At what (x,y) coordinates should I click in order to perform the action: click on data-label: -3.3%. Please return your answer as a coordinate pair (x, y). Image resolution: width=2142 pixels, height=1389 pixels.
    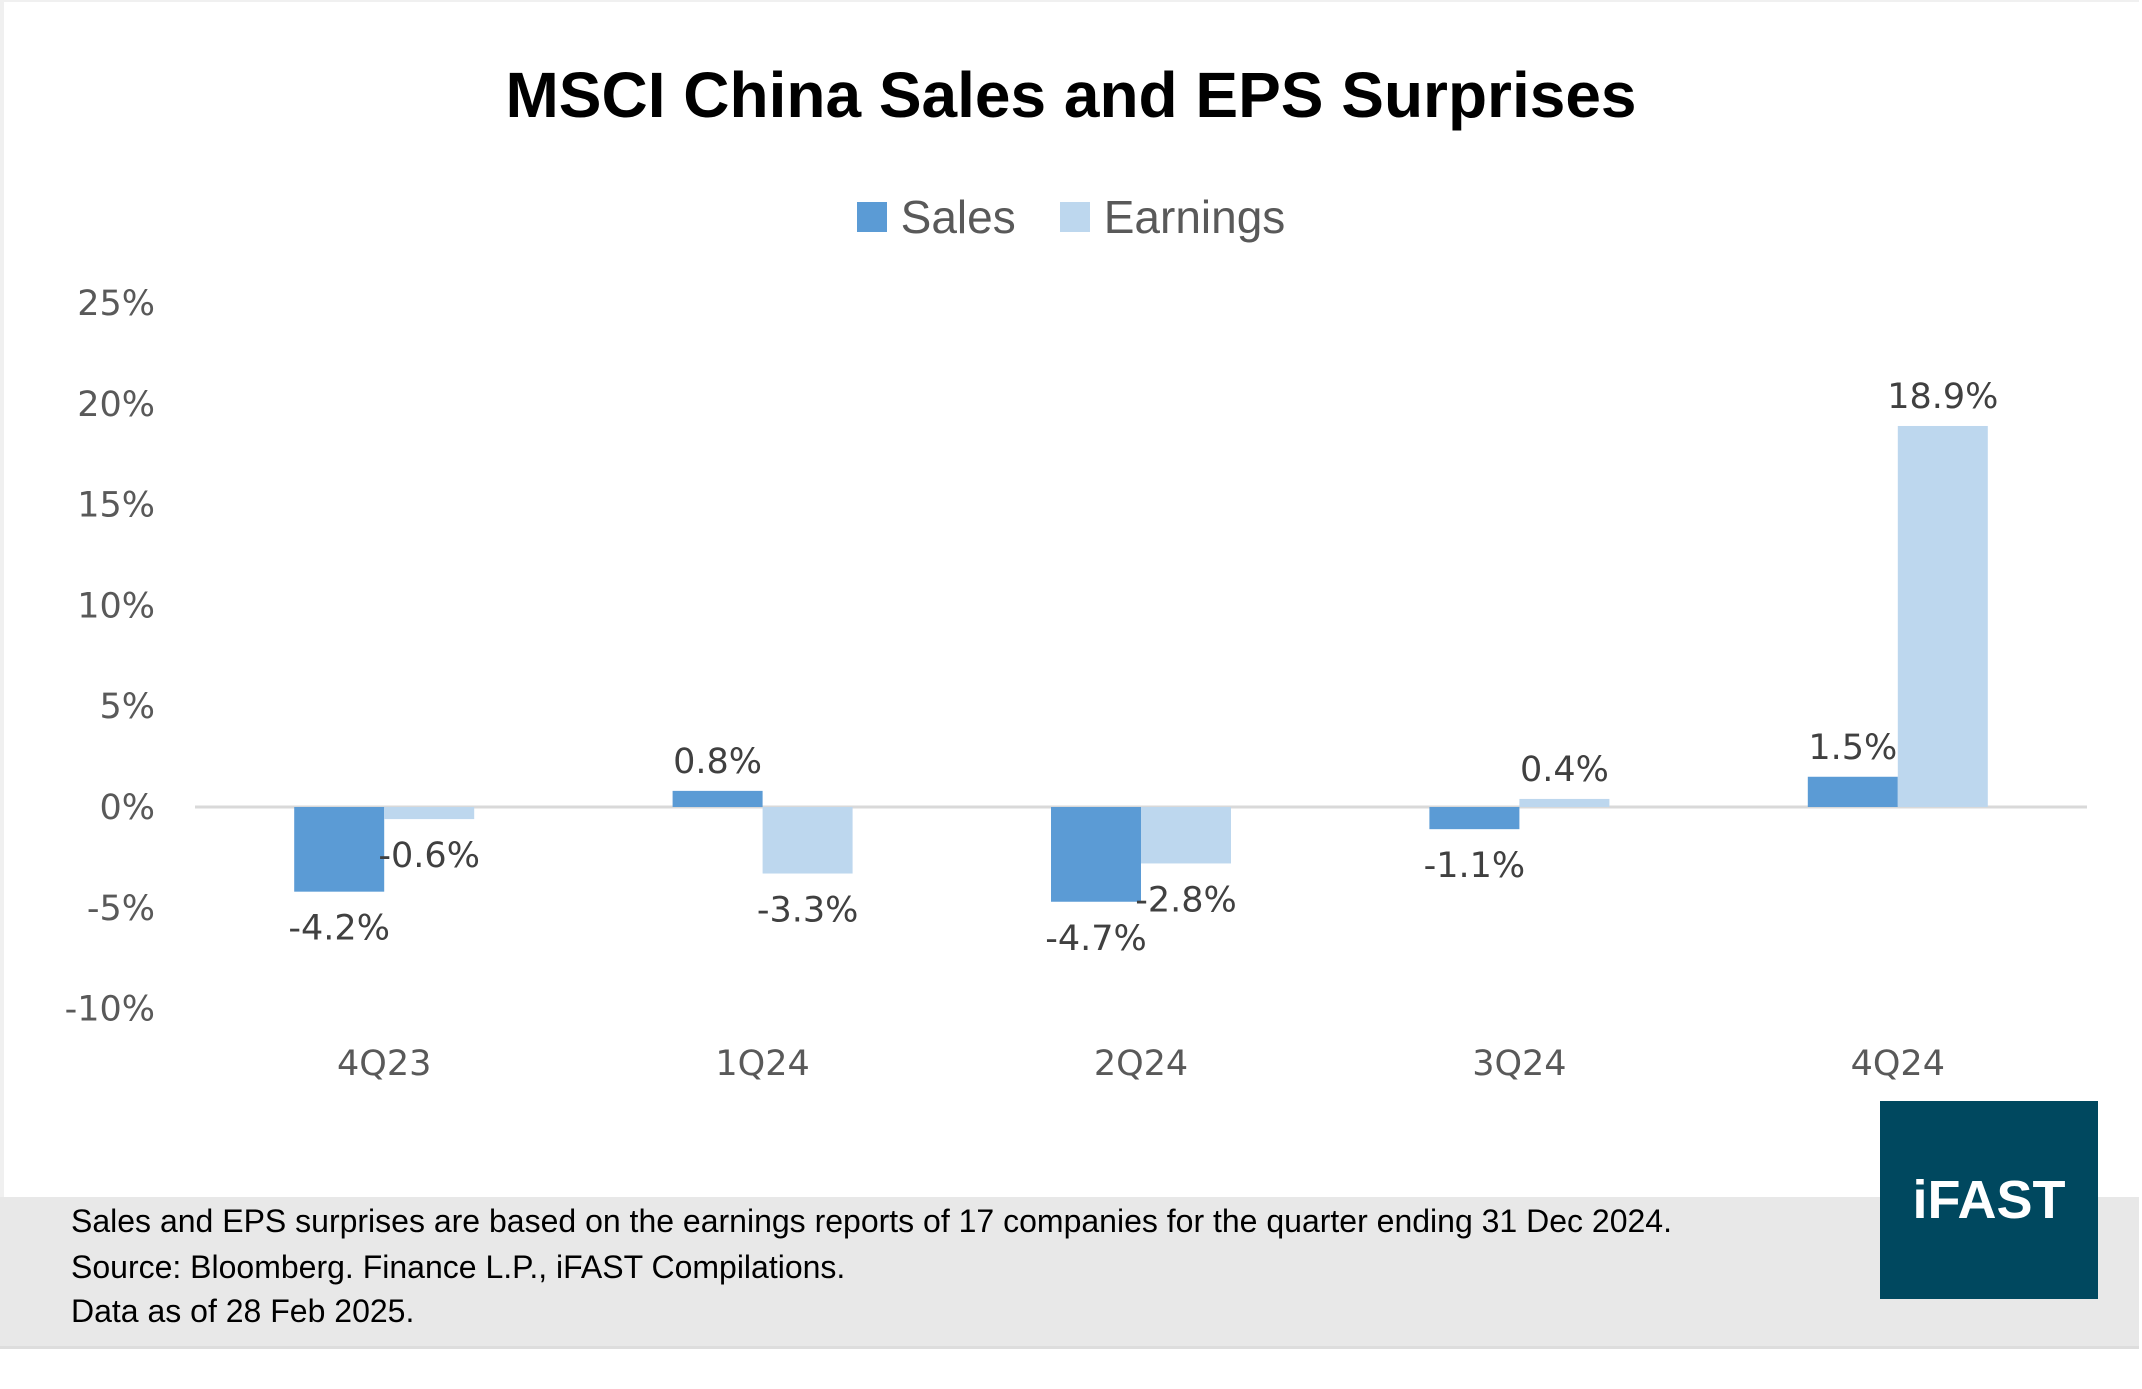
    Looking at the image, I should click on (808, 911).